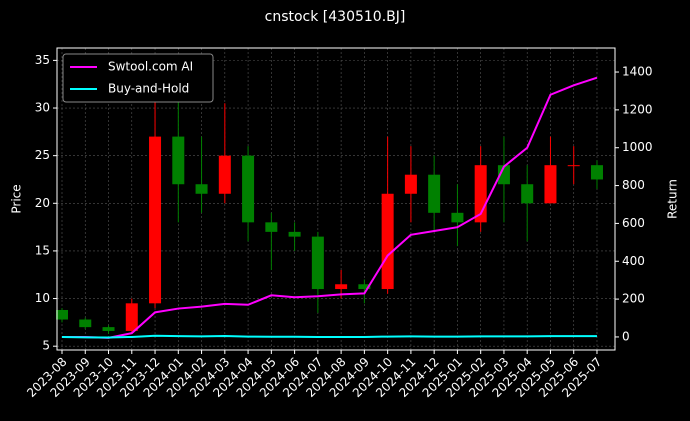 The image size is (690, 421). Describe the element at coordinates (633, 299) in the screenshot. I see `y2-tick-label: 200` at that location.